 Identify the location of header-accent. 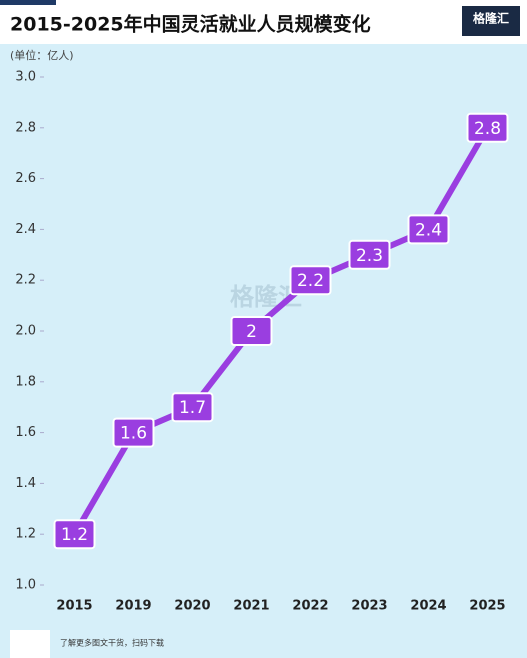
(28, 2).